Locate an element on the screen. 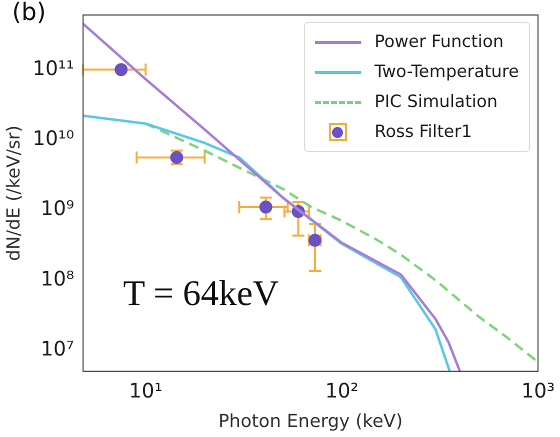 The image size is (560, 437). x-tick-label: 10³ is located at coordinates (538, 390).